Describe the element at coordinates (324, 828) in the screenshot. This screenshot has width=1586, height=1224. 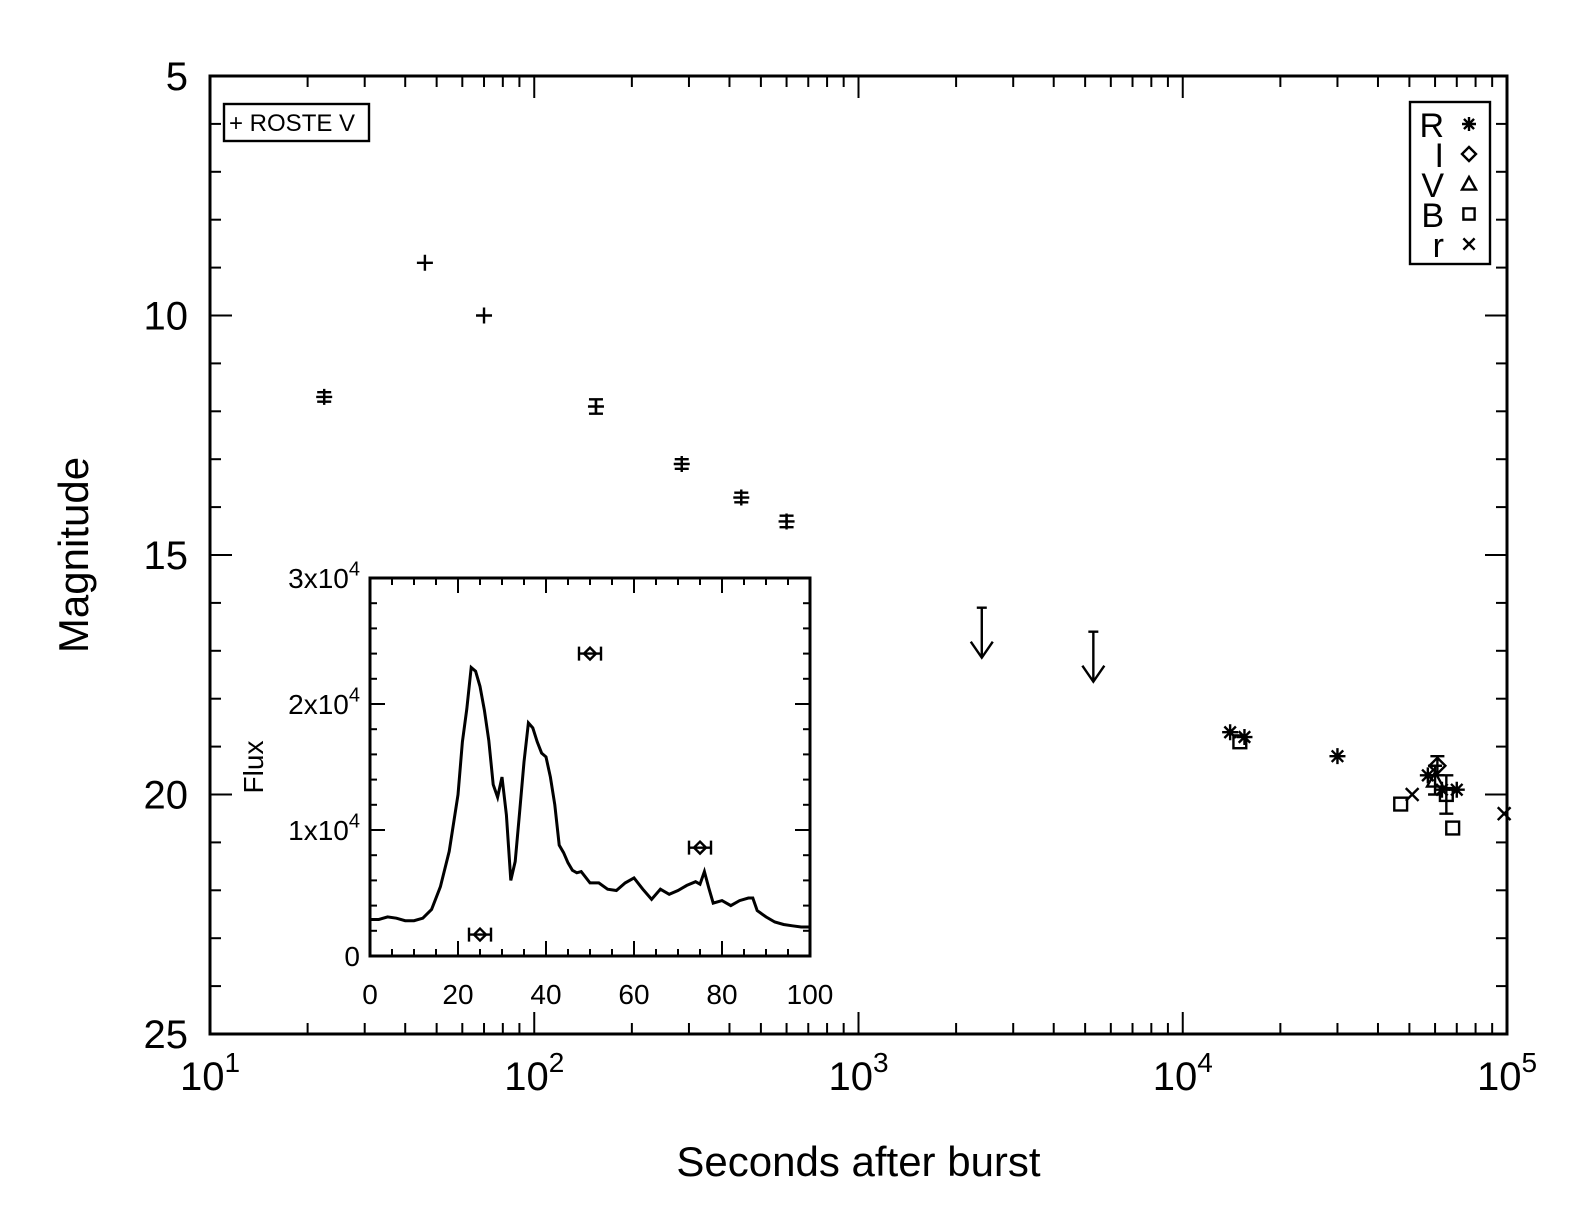
I see `inset-y-tick-label: 1x10⁴` at that location.